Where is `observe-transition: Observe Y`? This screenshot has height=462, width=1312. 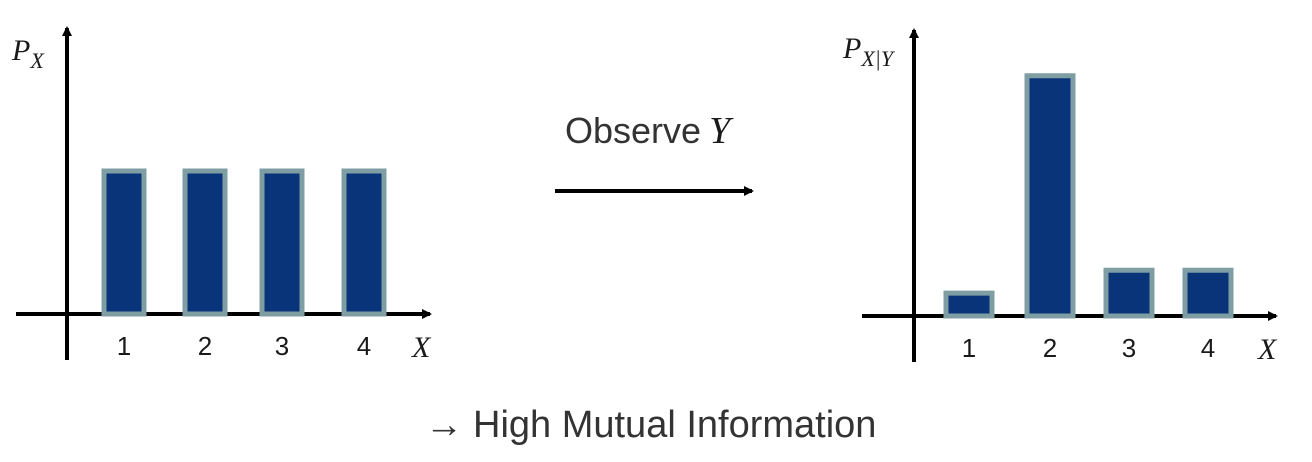
observe-transition: Observe Y is located at coordinates (653, 150).